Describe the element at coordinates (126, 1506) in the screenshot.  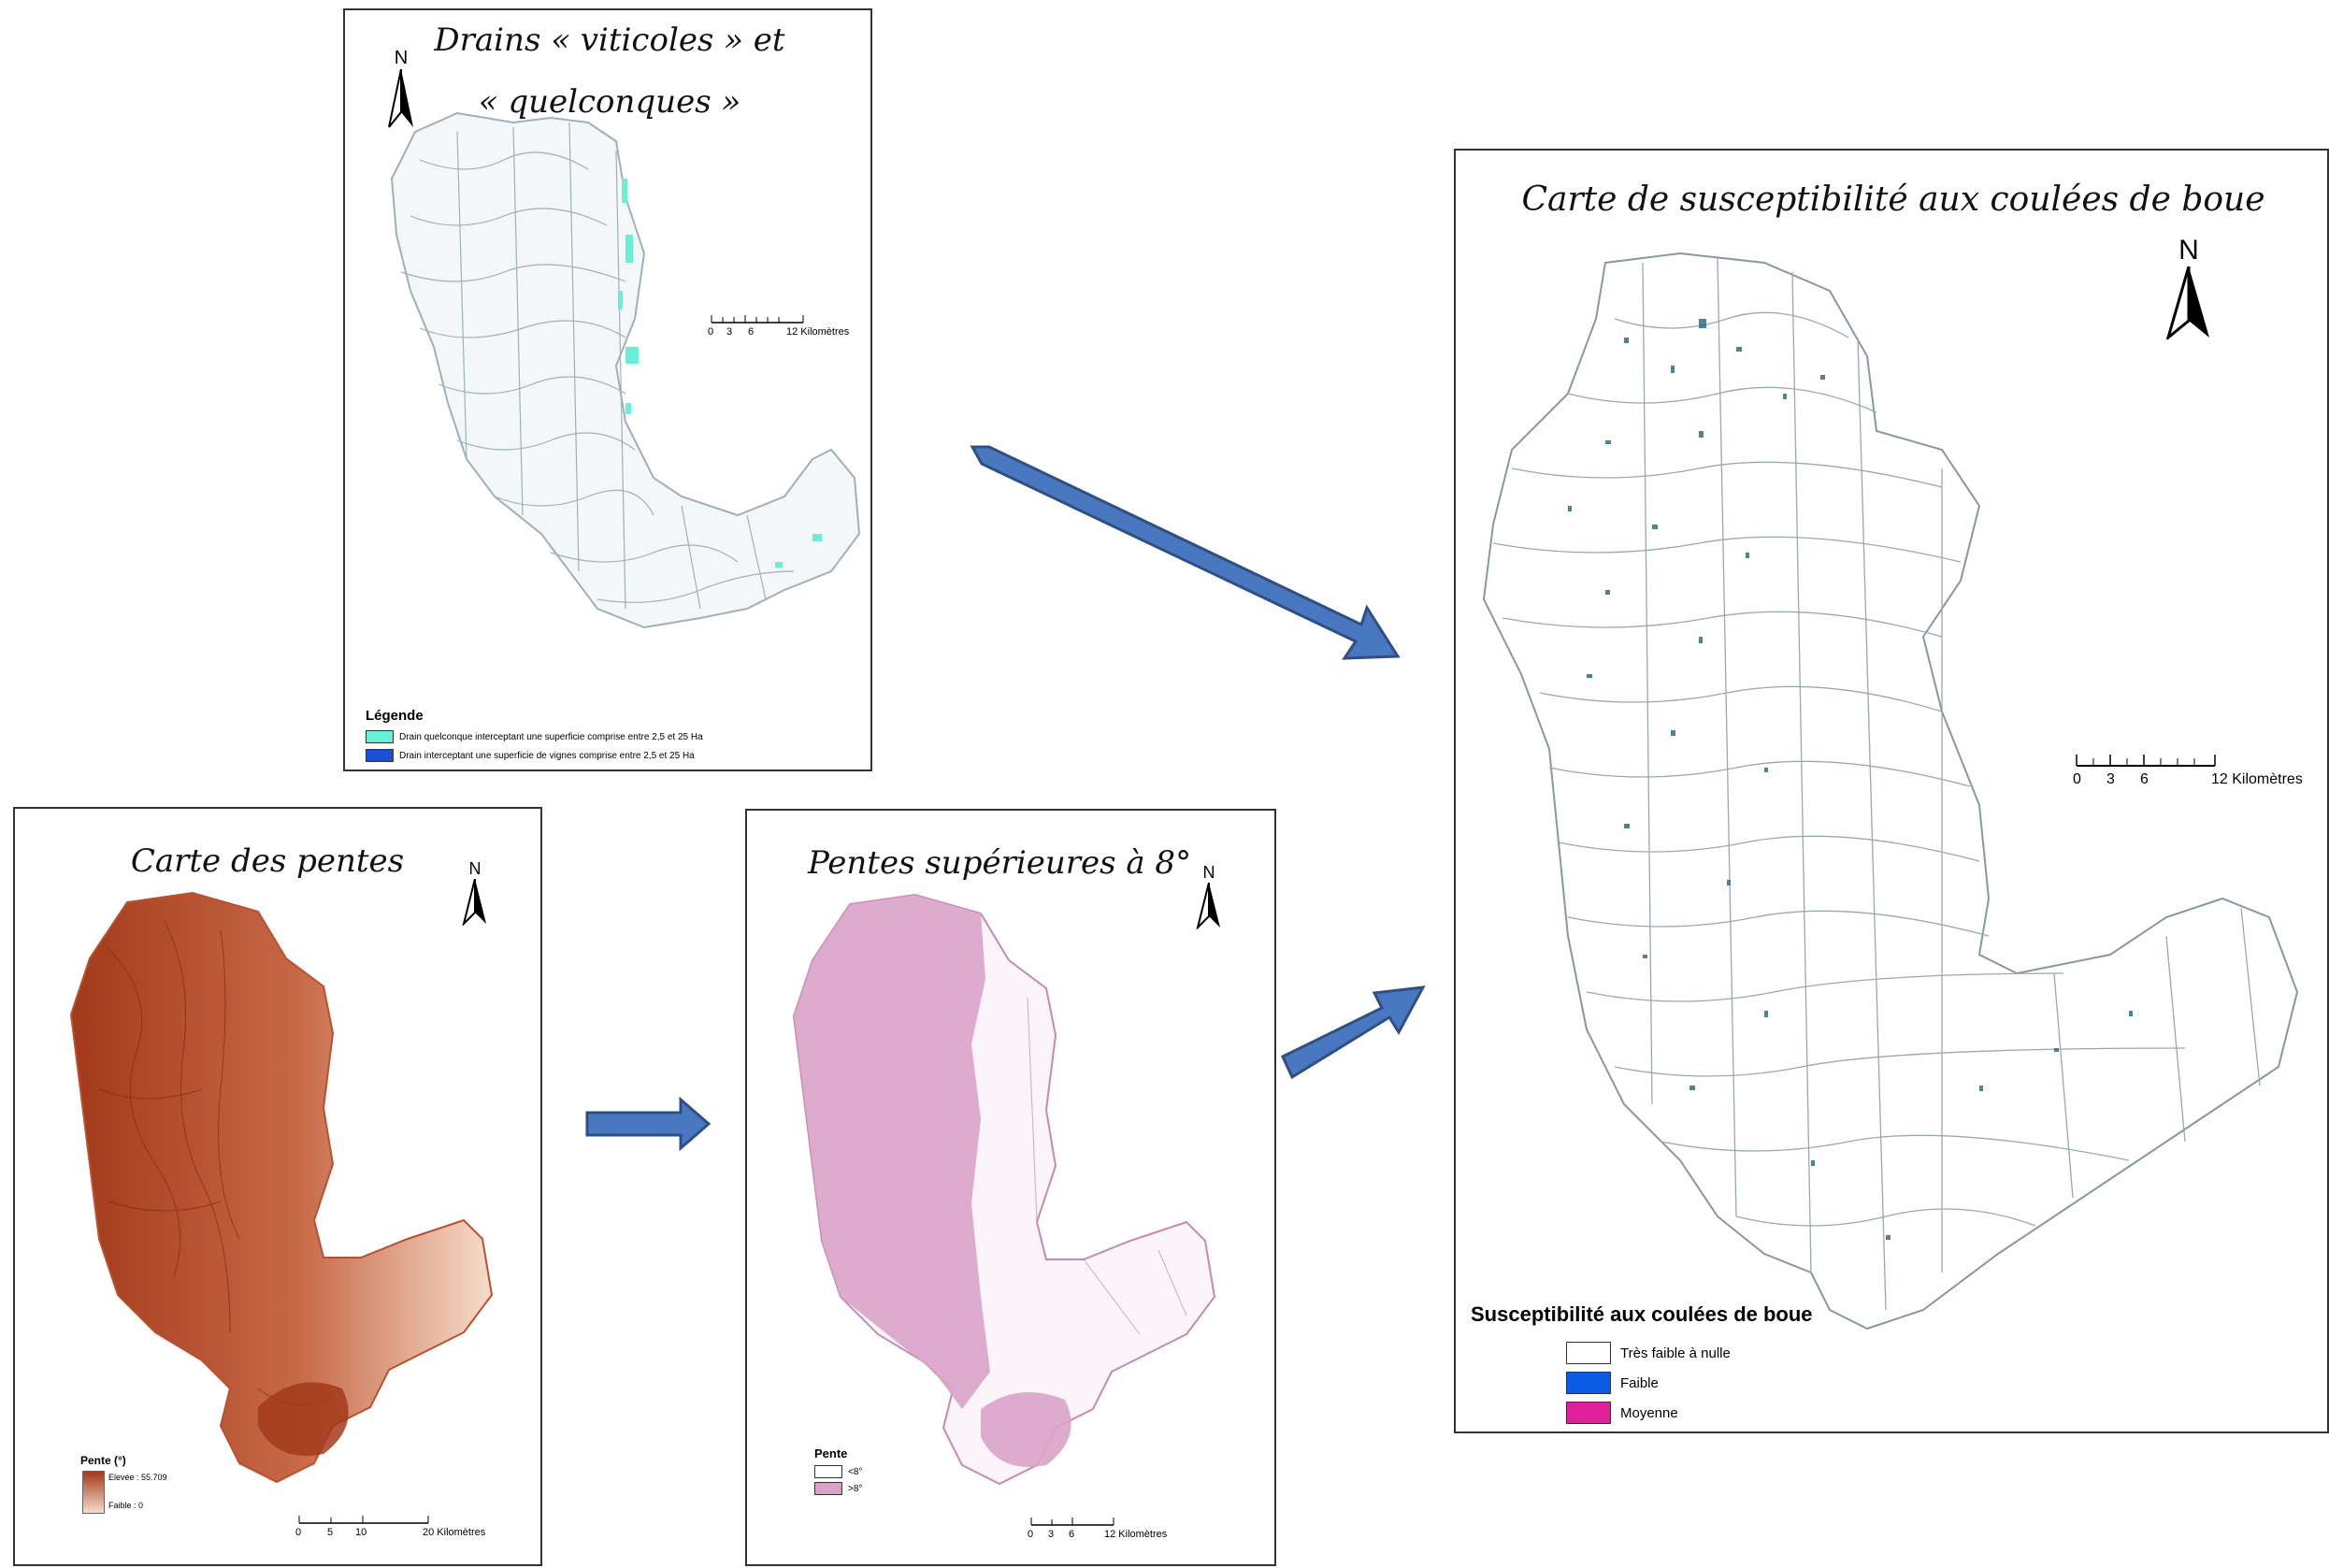
I see `slope-legend-low: Faible : 0` at that location.